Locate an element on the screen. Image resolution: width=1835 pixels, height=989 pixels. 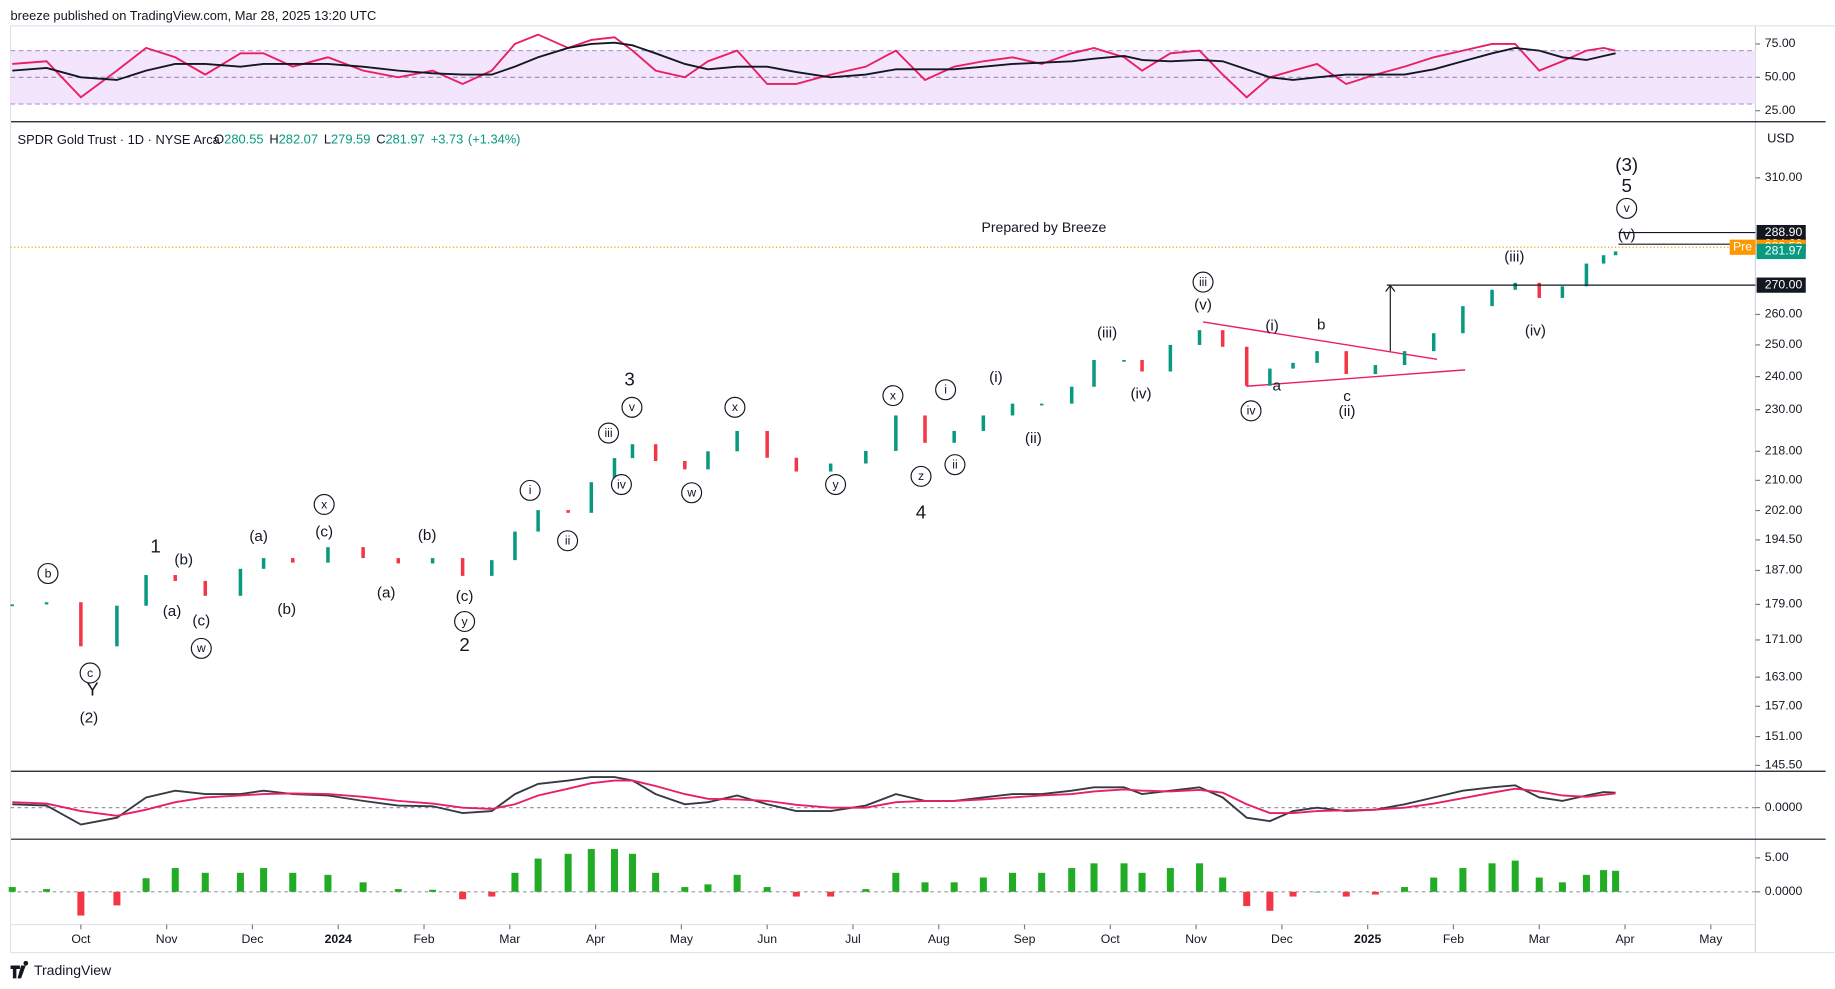
currency: USD is located at coordinates (1780, 138).